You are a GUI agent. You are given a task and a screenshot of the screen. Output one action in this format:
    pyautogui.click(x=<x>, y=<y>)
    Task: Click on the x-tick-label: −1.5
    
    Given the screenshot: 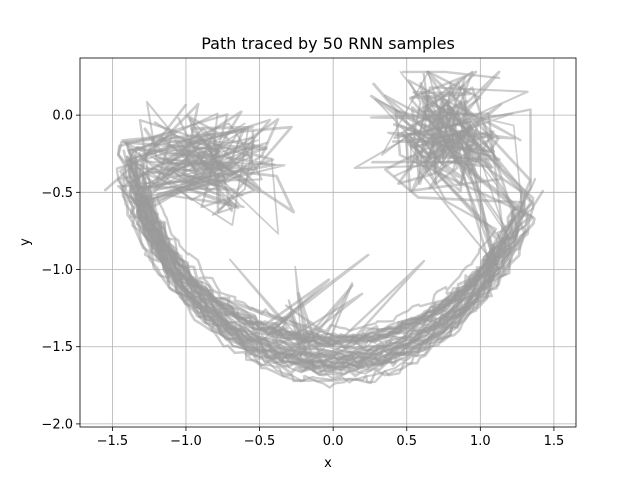 What is the action you would take?
    pyautogui.click(x=113, y=441)
    